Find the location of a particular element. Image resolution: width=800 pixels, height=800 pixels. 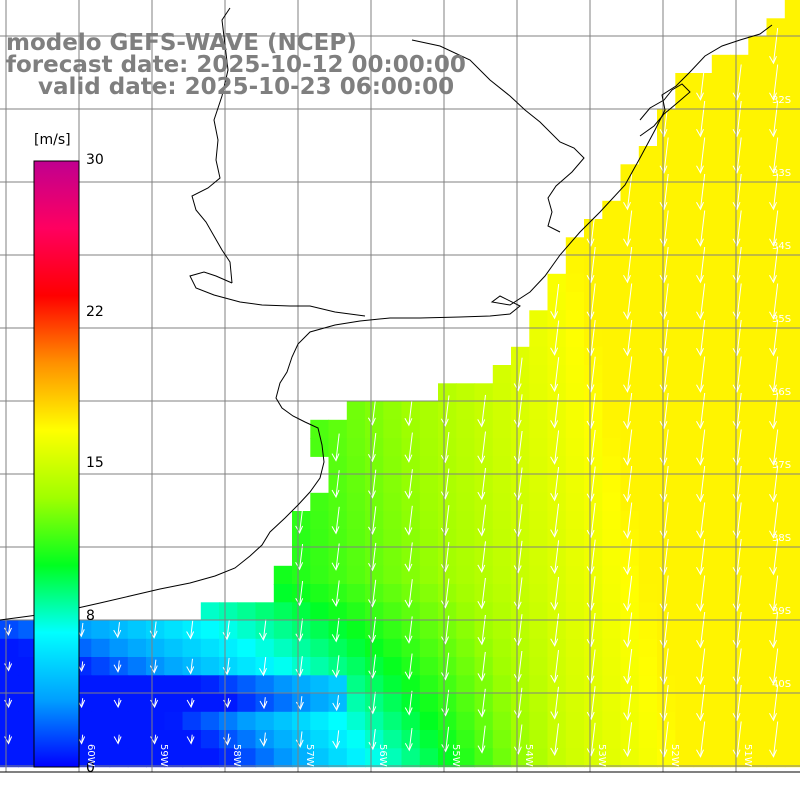

colorbar-tick-label: 15 is located at coordinates (95, 463).